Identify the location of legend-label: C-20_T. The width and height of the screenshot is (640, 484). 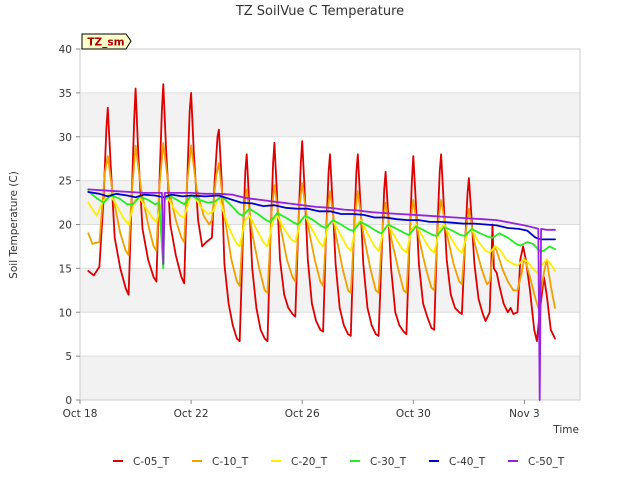
(309, 462).